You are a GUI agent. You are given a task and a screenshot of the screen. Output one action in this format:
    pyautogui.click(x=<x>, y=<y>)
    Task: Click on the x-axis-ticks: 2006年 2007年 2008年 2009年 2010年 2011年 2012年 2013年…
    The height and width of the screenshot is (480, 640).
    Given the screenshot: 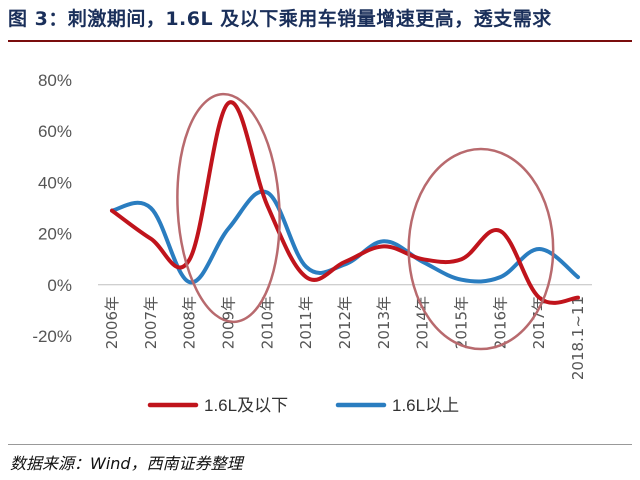 What is the action you would take?
    pyautogui.click(x=345, y=338)
    